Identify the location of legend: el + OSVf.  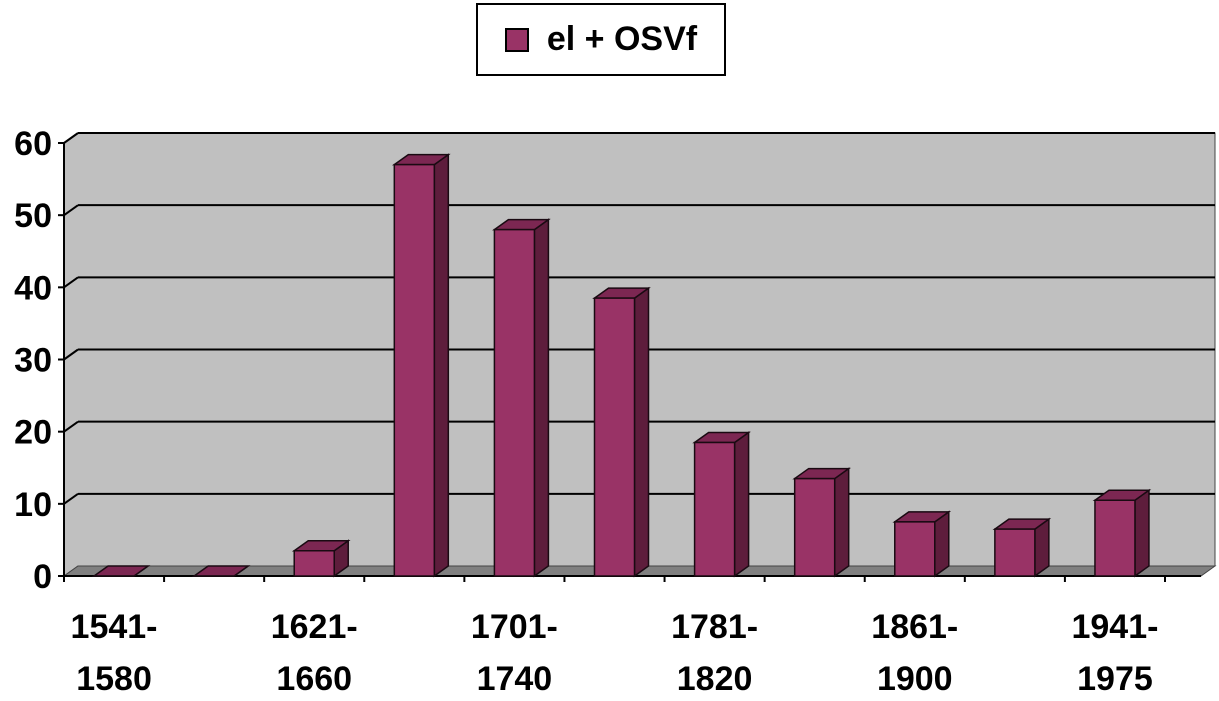
(601, 39).